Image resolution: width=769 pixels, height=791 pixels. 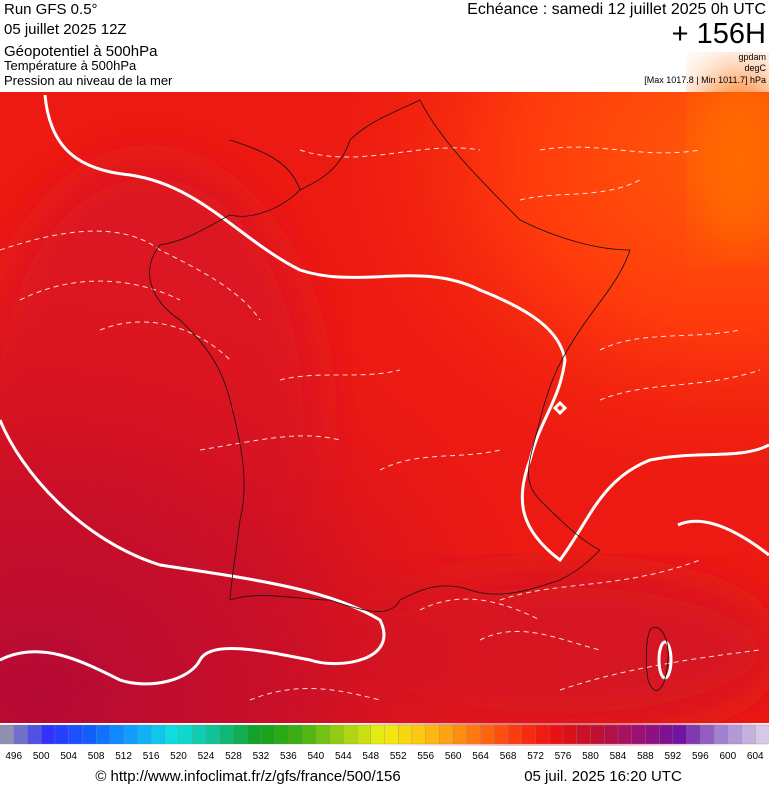 I want to click on colorbar-label: 588, so click(x=645, y=756).